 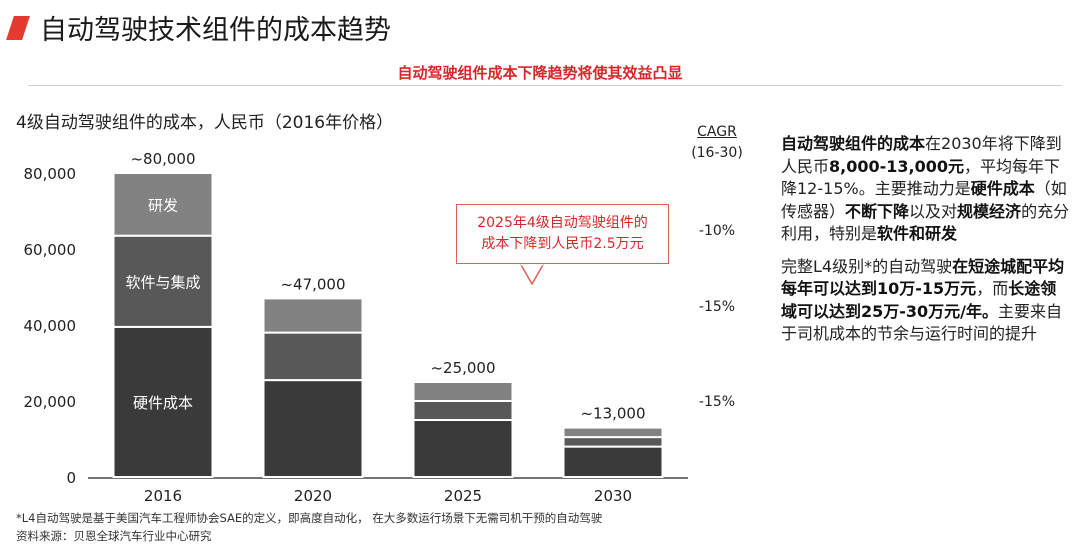 I want to click on cagr-period: (16-30), so click(x=717, y=153).